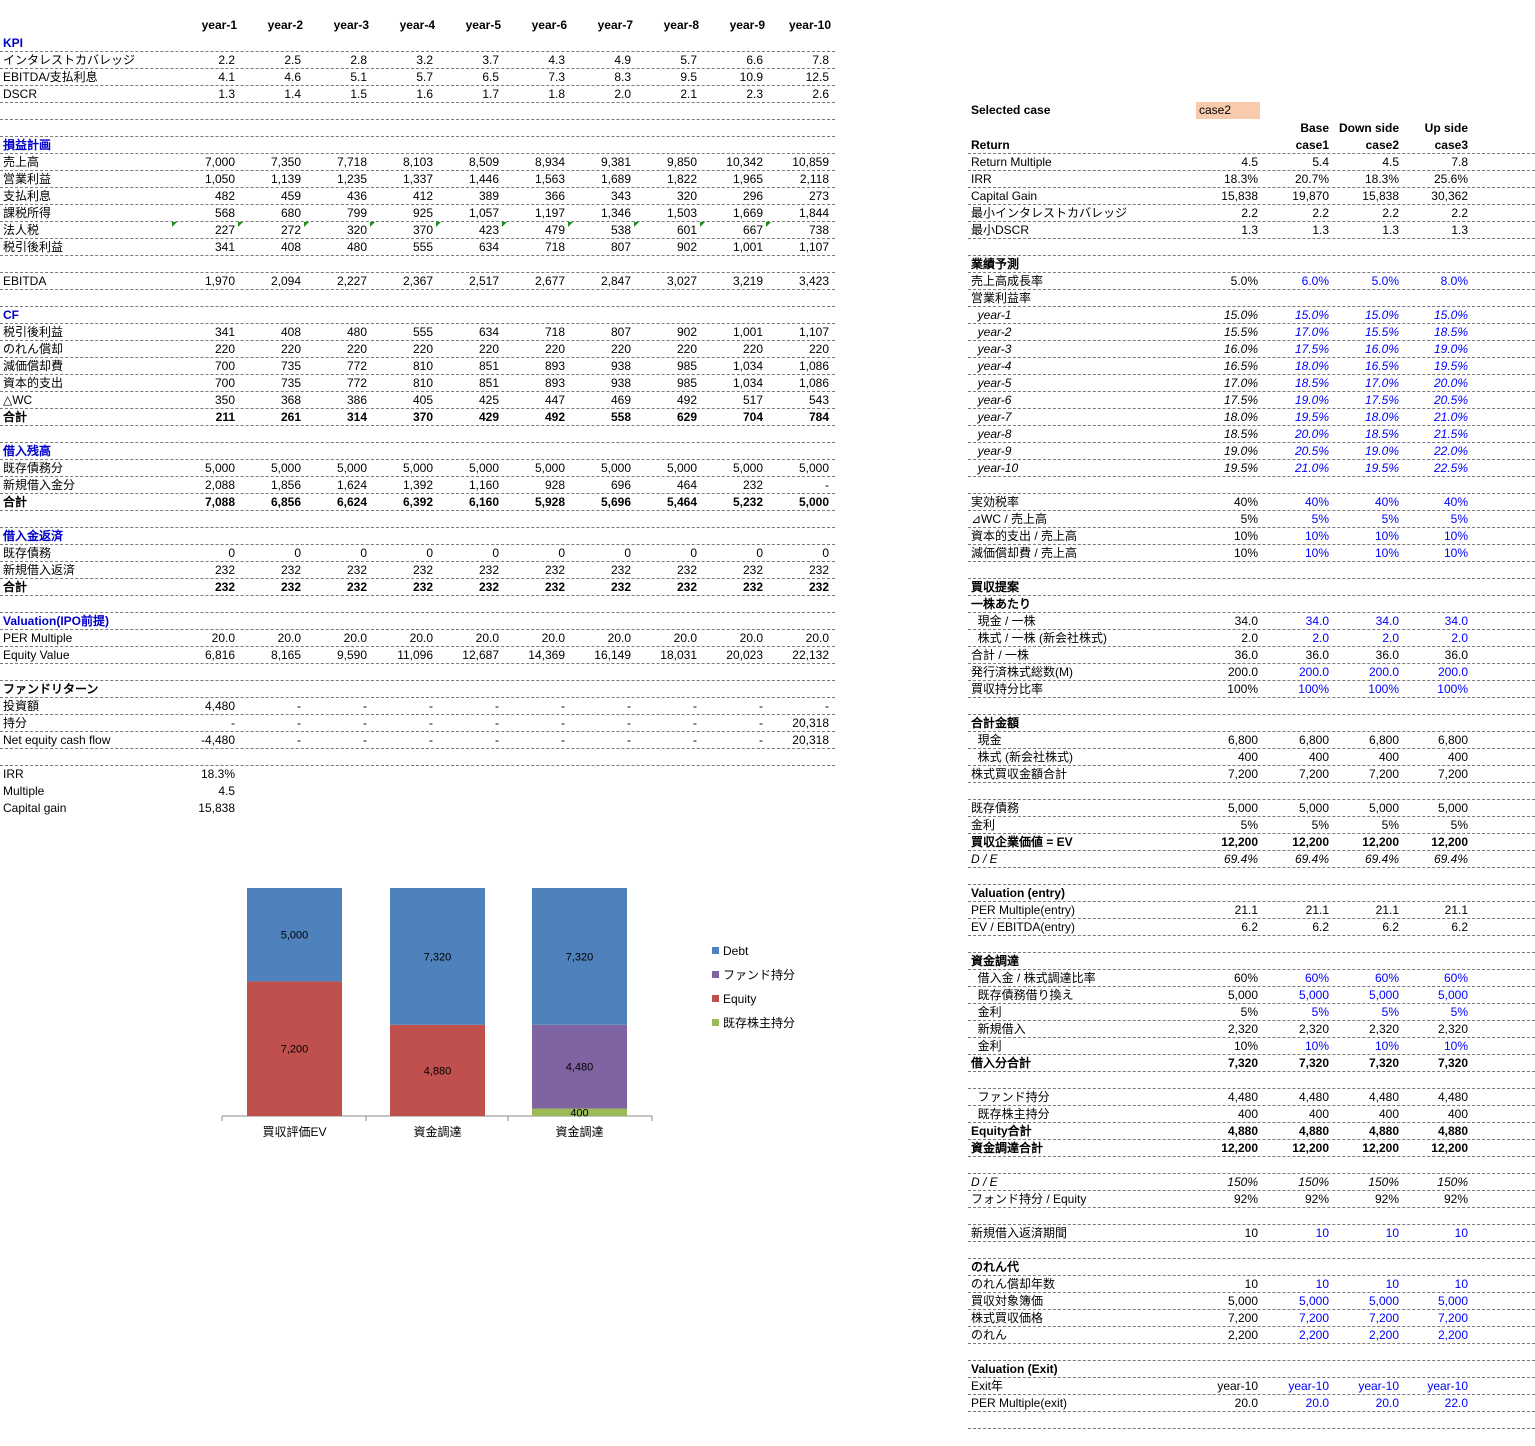 The image size is (1535, 1446). What do you see at coordinates (224, 247) in the screenshot?
I see `cell-value: 341` at bounding box center [224, 247].